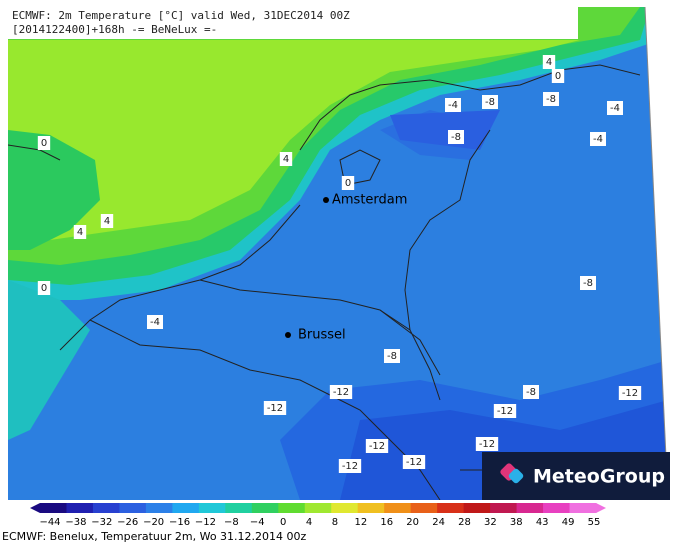  What do you see at coordinates (75, 522) in the screenshot?
I see `colorbar-label: −38` at bounding box center [75, 522].